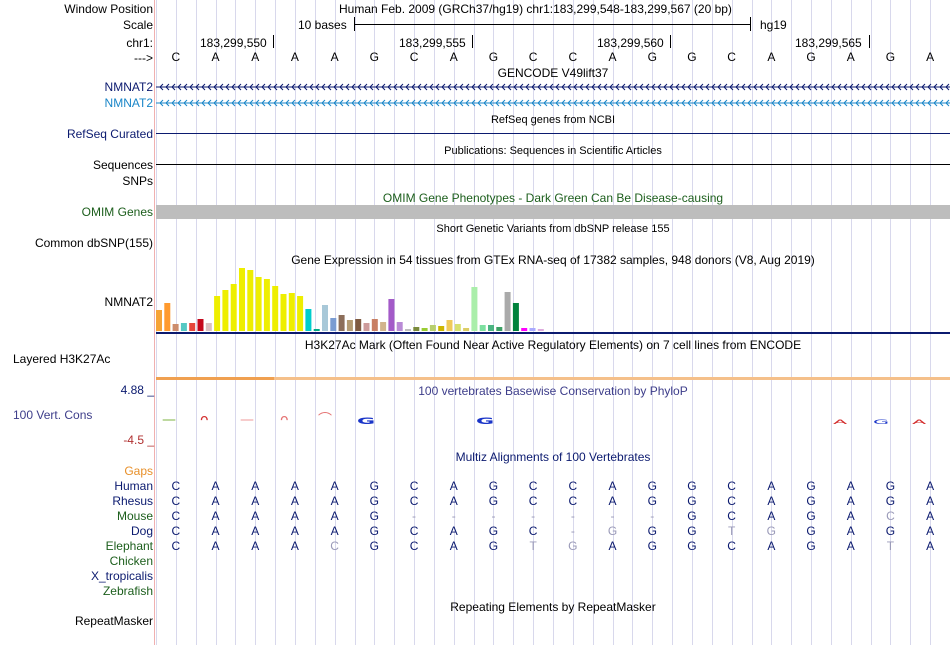 The height and width of the screenshot is (645, 950). I want to click on species-label: X_tropicalis, so click(121, 576).